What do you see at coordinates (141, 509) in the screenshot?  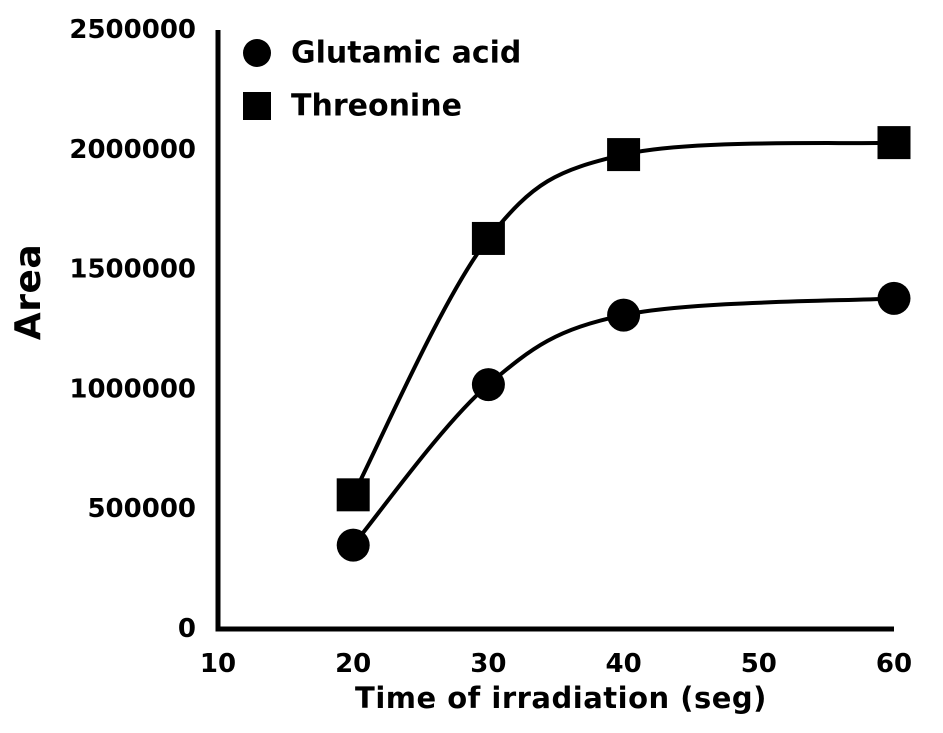 I see `y-tick-label: 500000` at bounding box center [141, 509].